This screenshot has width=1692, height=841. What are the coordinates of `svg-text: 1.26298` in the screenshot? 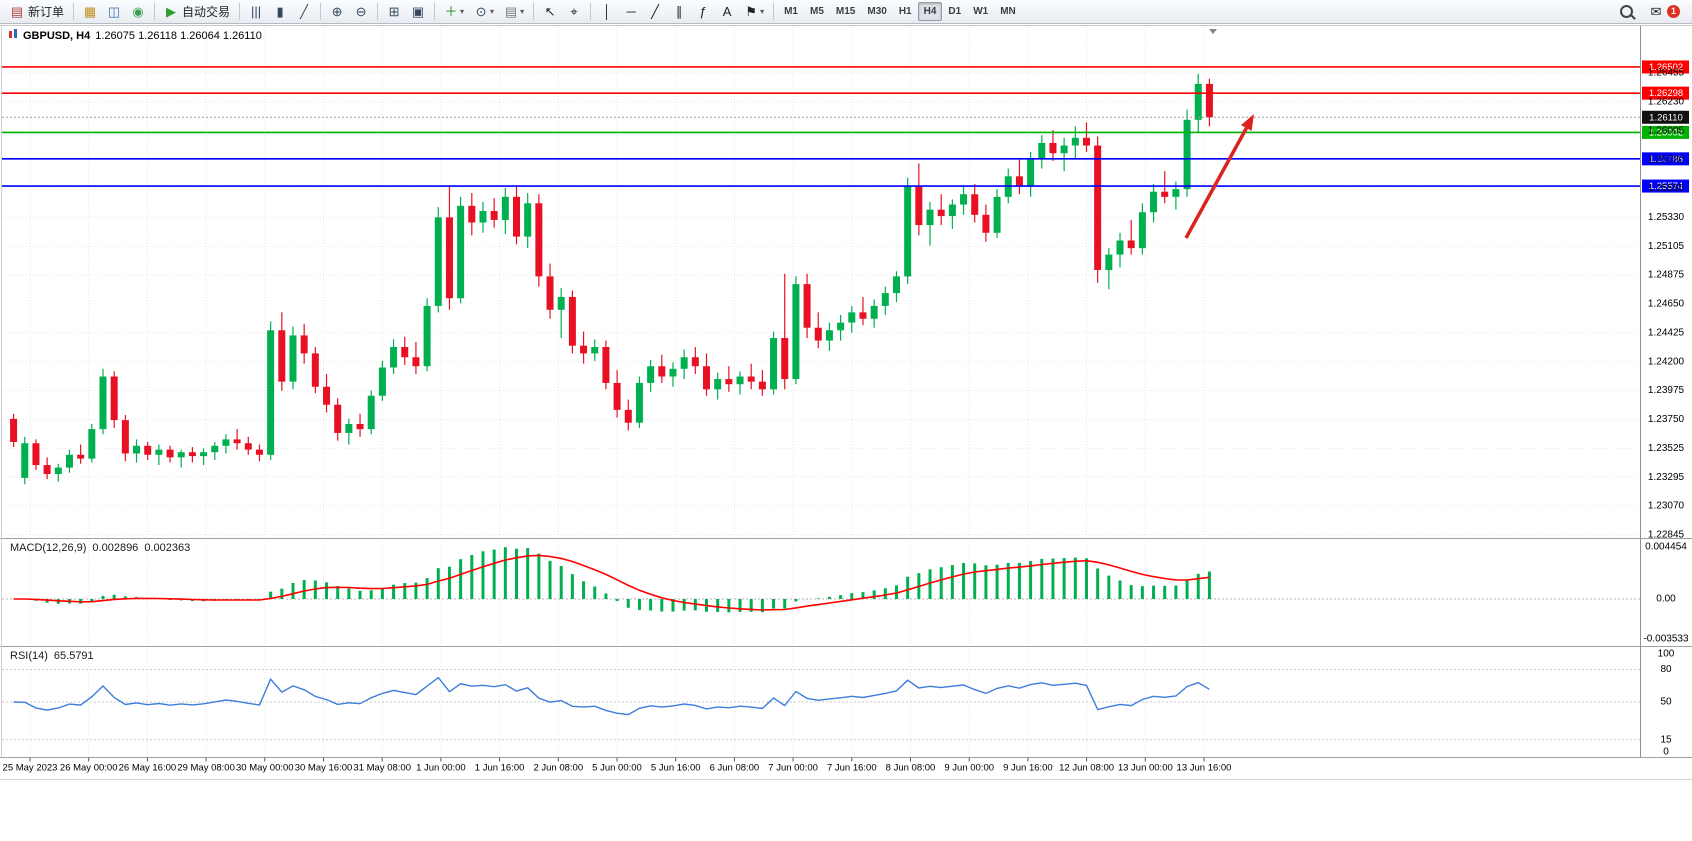 It's located at (1666, 93).